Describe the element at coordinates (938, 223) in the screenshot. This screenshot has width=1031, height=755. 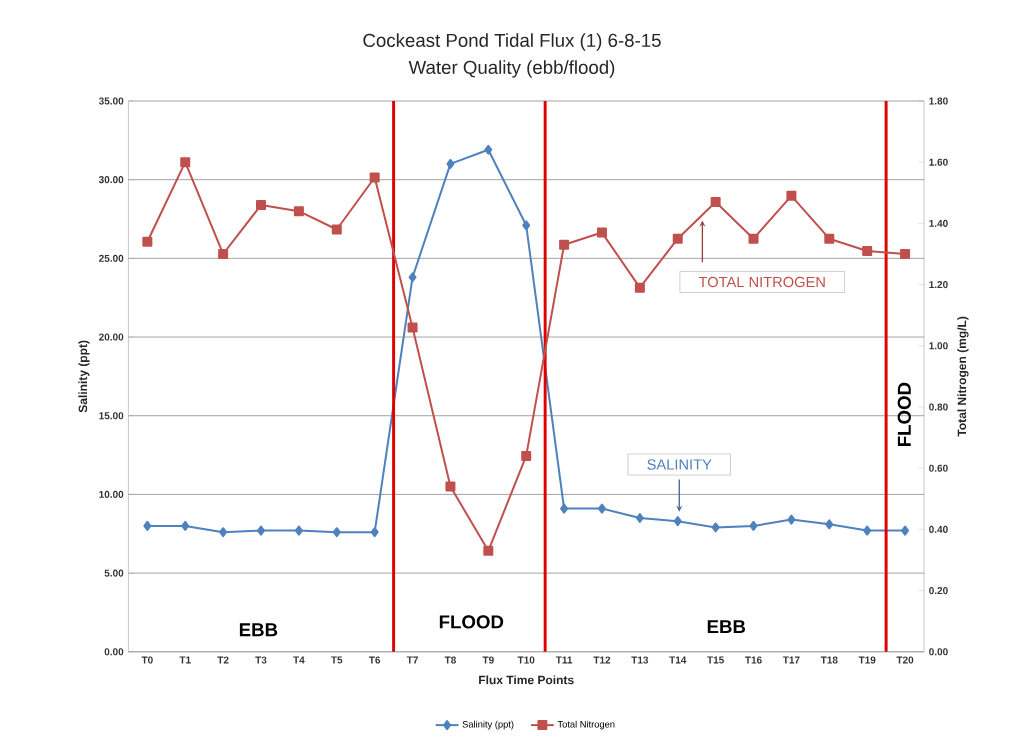
I see `y2-tick-label: 1.40` at that location.